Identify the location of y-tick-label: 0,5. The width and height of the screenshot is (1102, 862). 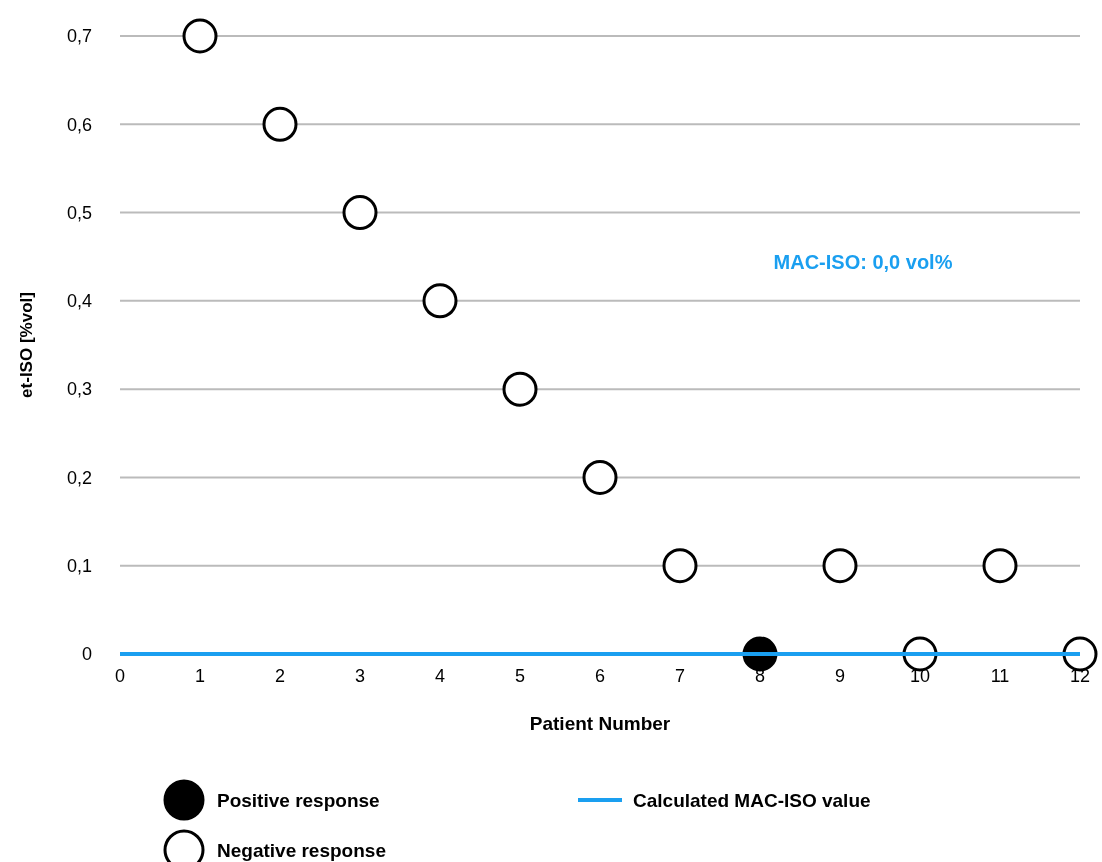
(79, 212).